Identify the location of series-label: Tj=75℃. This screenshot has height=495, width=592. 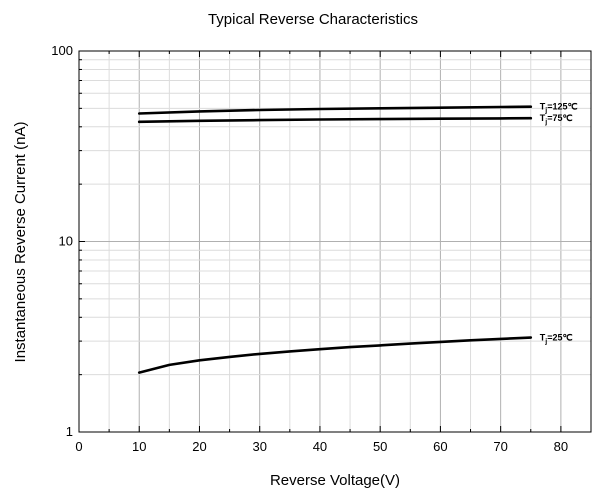
(556, 119).